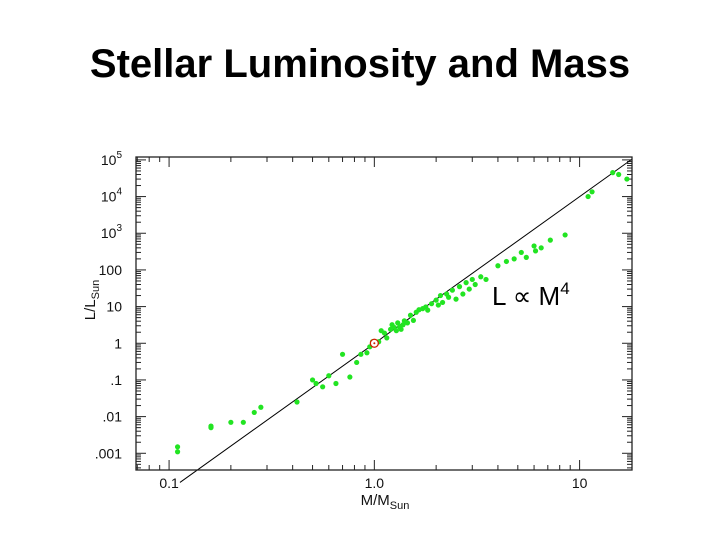 This screenshot has width=720, height=540. I want to click on sun-marker-dot, so click(374, 343).